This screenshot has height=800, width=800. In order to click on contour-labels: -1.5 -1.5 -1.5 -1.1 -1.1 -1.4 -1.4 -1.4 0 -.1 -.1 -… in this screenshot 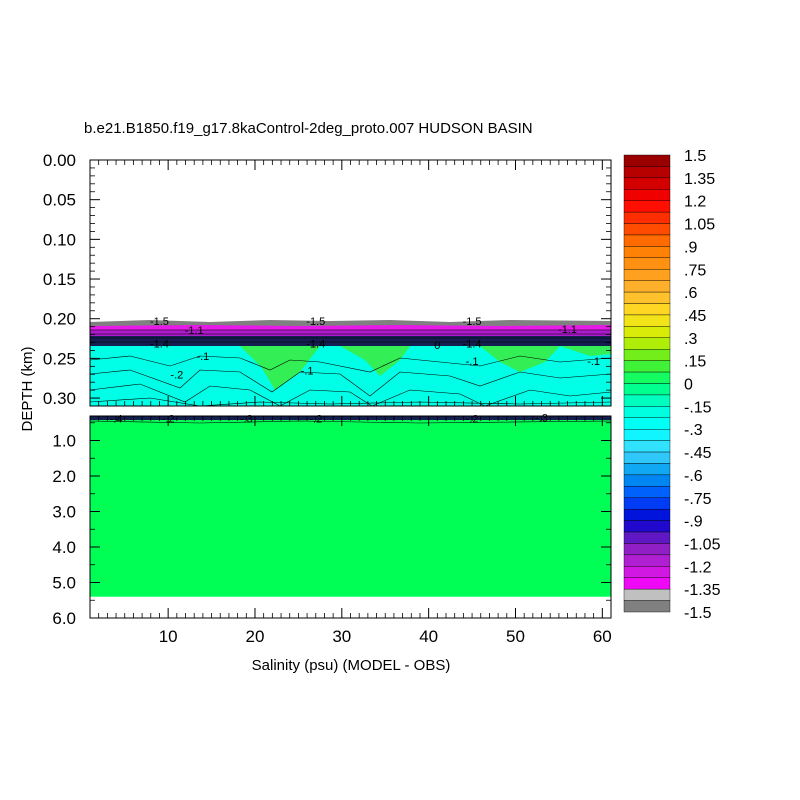, I will do `click(355, 370)`.